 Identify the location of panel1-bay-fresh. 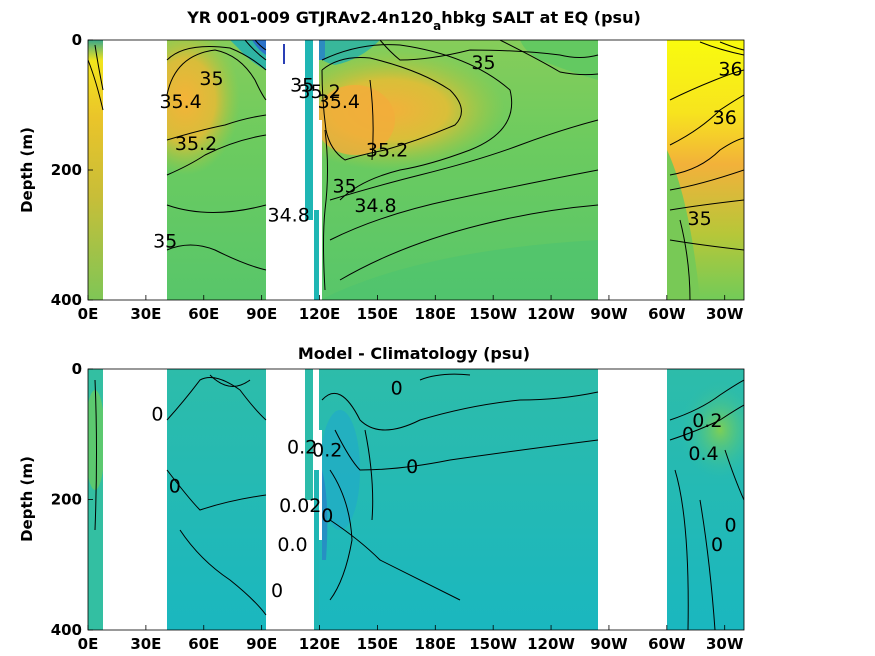
(284, 54).